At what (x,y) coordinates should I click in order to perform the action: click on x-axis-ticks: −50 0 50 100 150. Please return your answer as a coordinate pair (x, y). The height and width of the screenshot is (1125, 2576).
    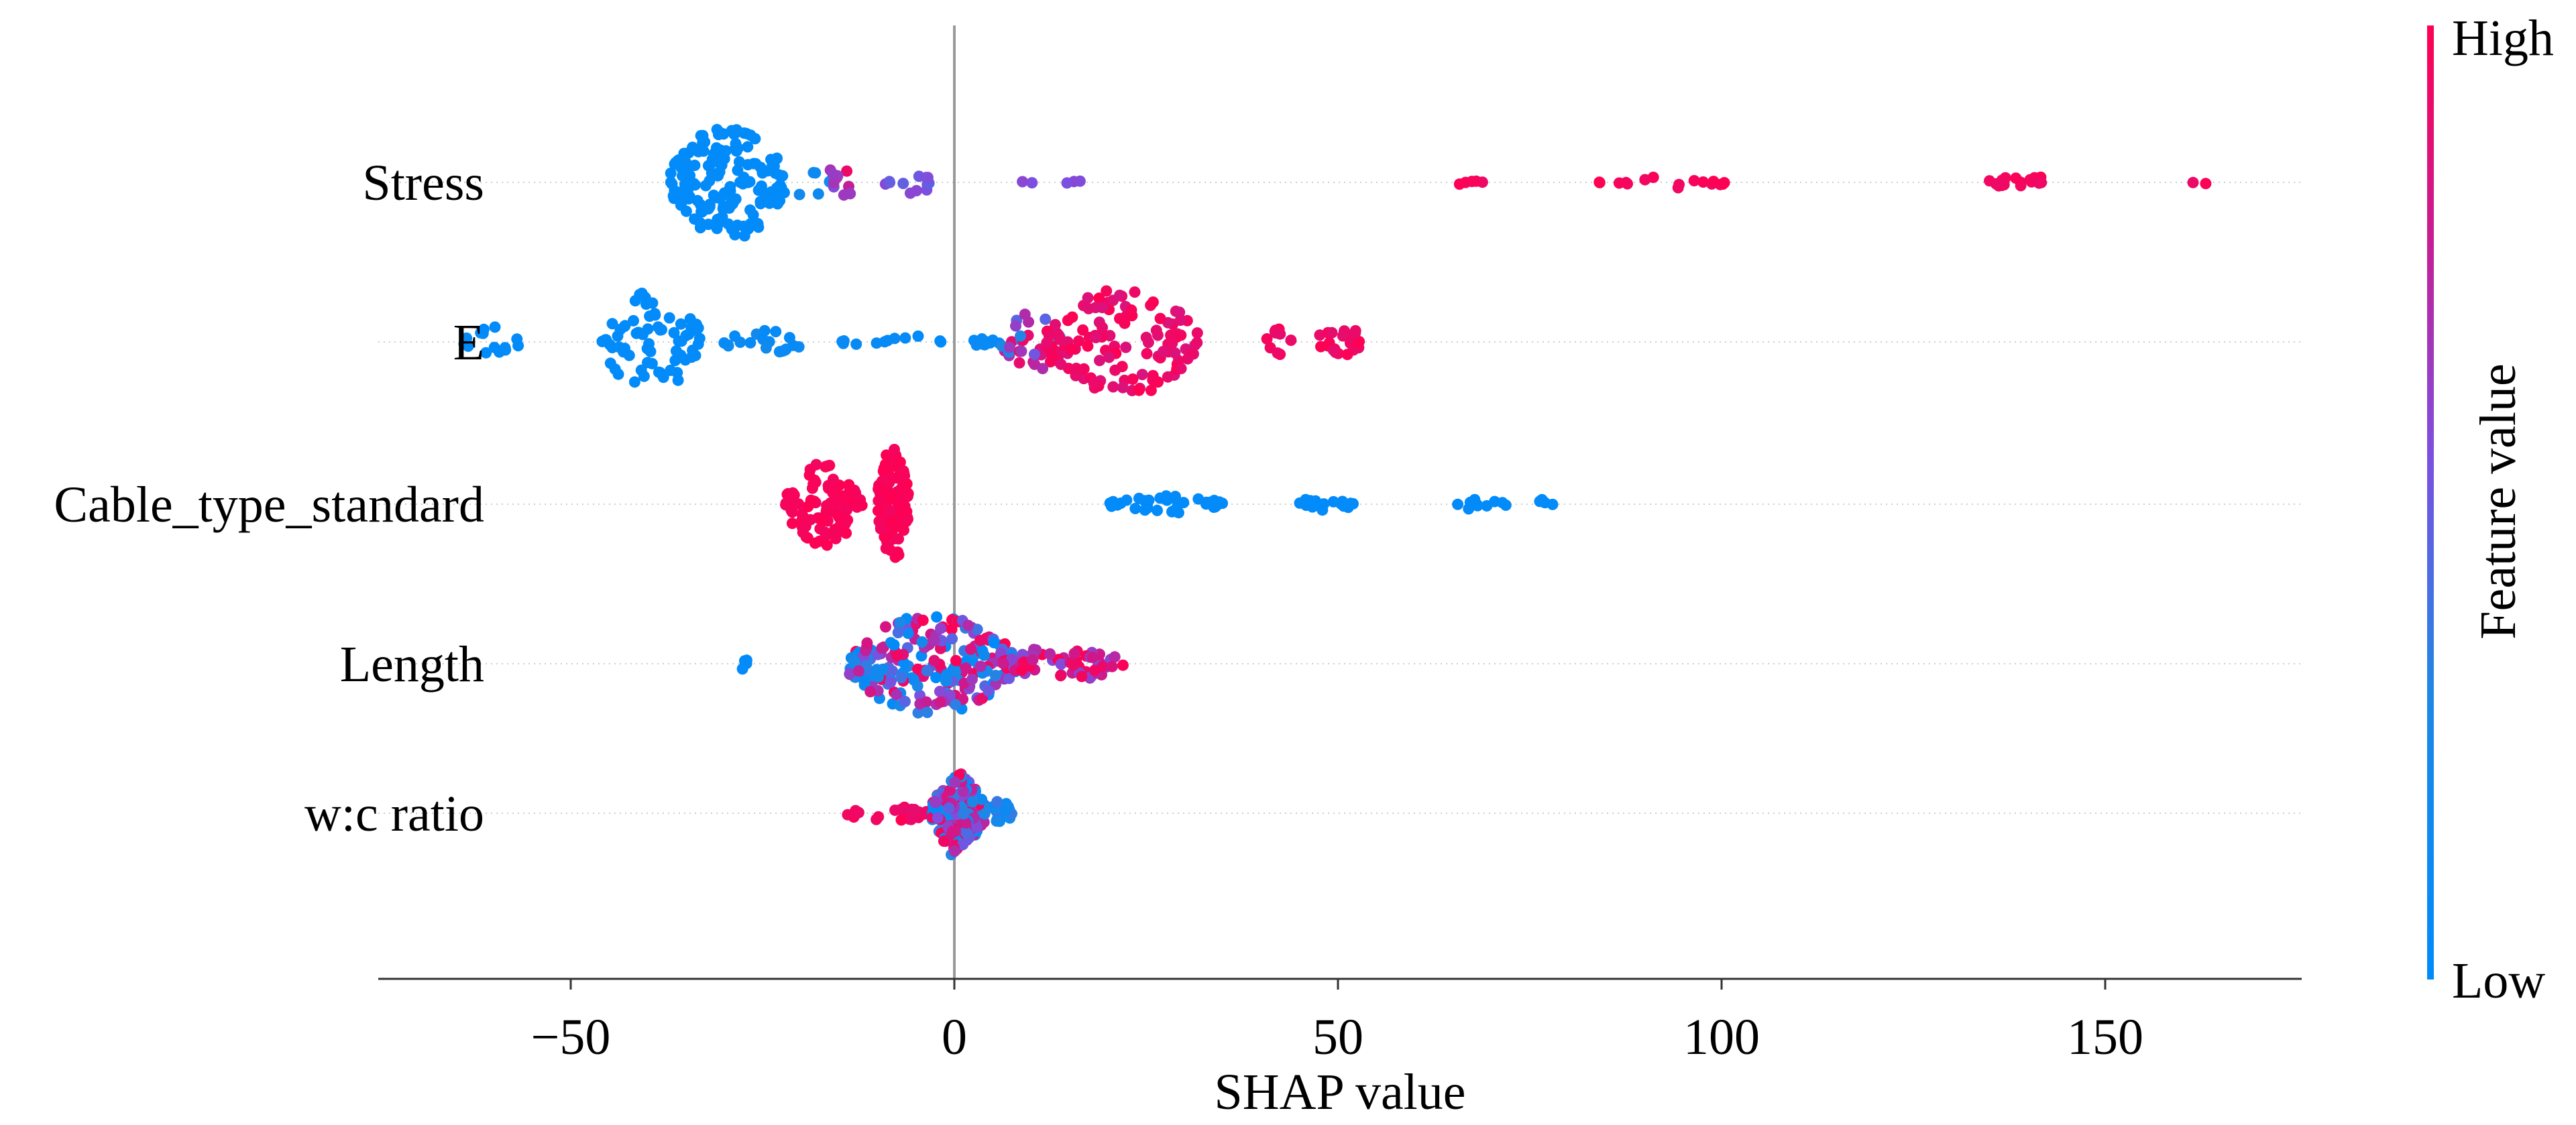
    Looking at the image, I should click on (1337, 1022).